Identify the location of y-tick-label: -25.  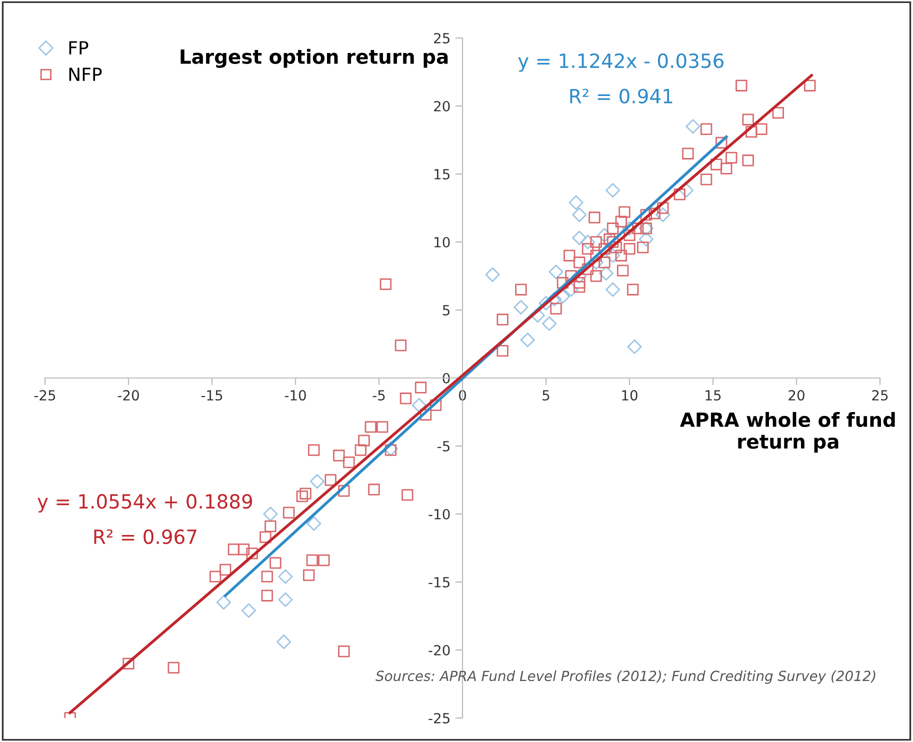
(439, 718).